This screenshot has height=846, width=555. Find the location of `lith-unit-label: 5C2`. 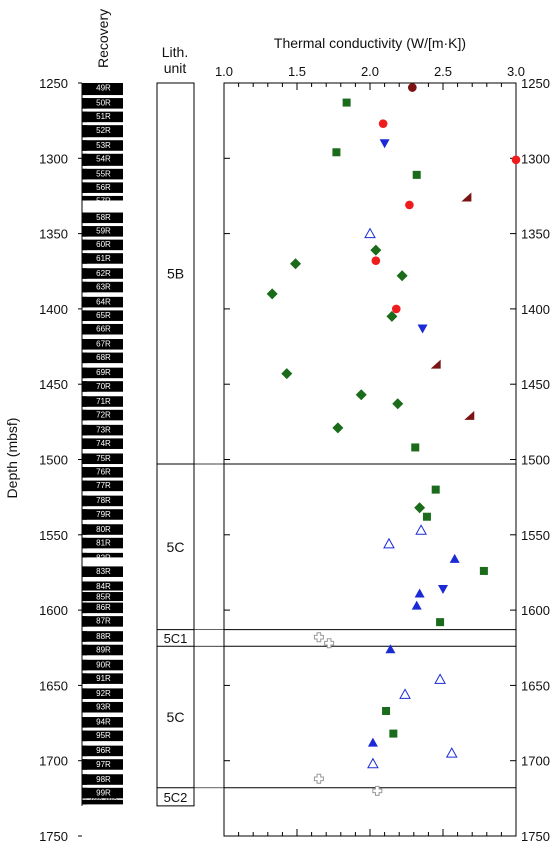

lith-unit-label: 5C2 is located at coordinates (176, 797).